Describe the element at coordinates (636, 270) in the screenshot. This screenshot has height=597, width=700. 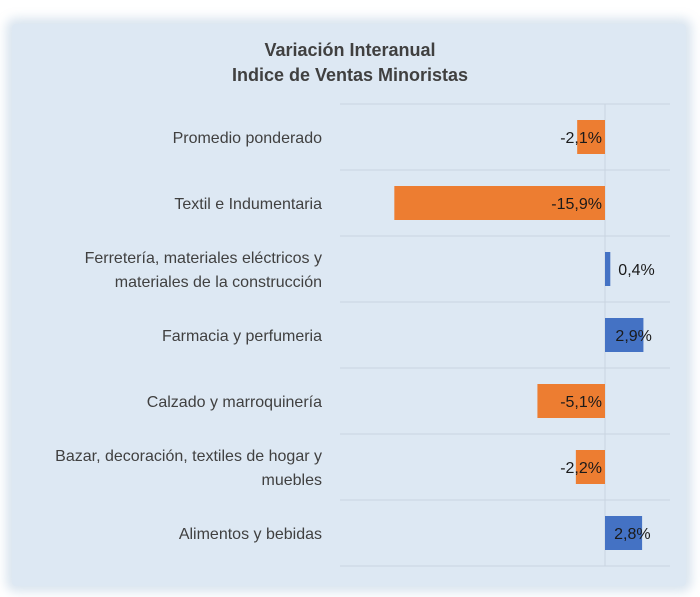
I see `value-label-3: 0,4%` at that location.